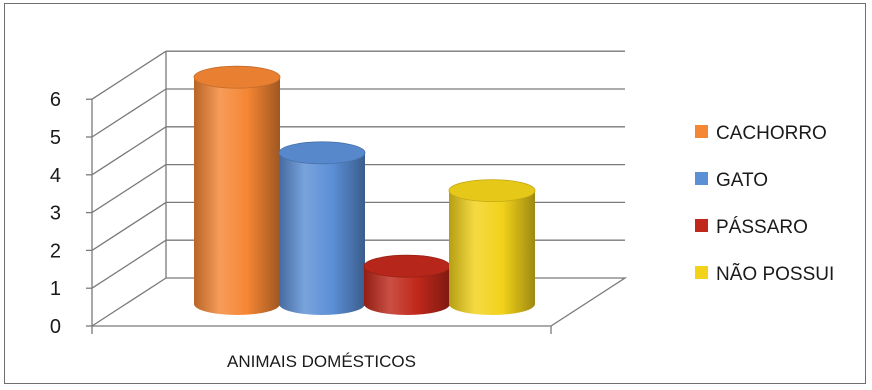 The image size is (872, 390). Describe the element at coordinates (55, 100) in the screenshot. I see `y-tick-label-6: 6` at that location.